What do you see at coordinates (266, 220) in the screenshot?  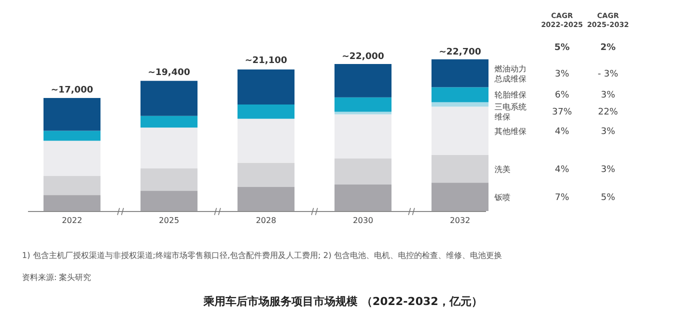 I see `x-tick-label: 2028` at bounding box center [266, 220].